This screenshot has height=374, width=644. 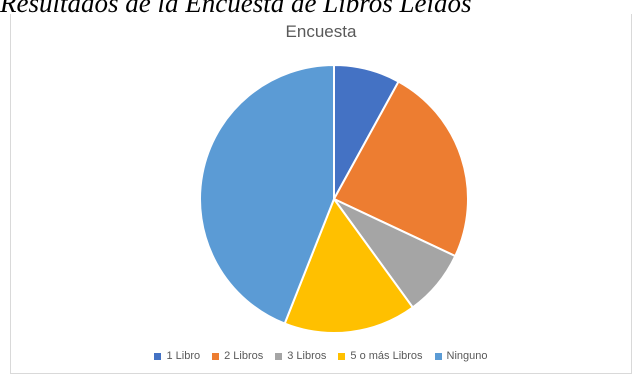 I want to click on legend-item: Ninguno, so click(x=461, y=356).